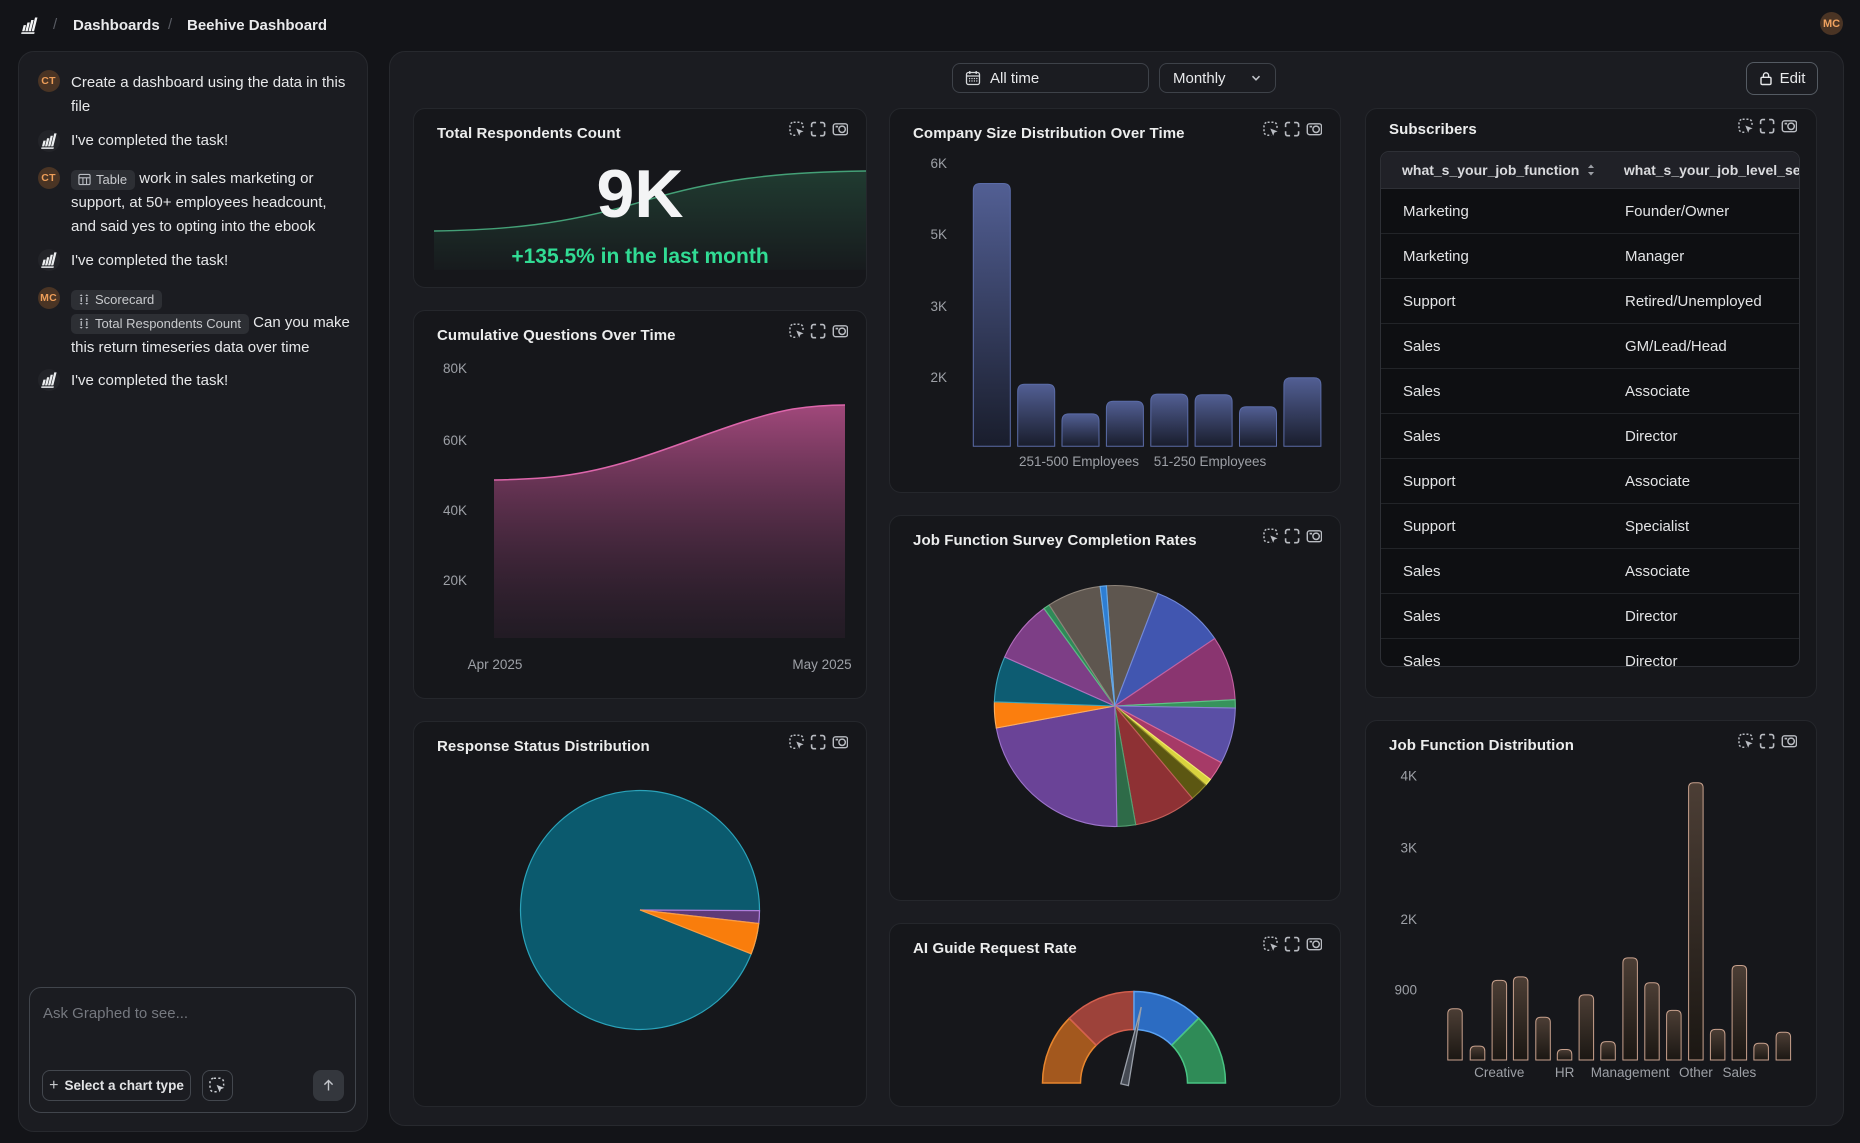 The image size is (1860, 1143). Describe the element at coordinates (495, 664) in the screenshot. I see `svg-text: Apr 2025` at that location.